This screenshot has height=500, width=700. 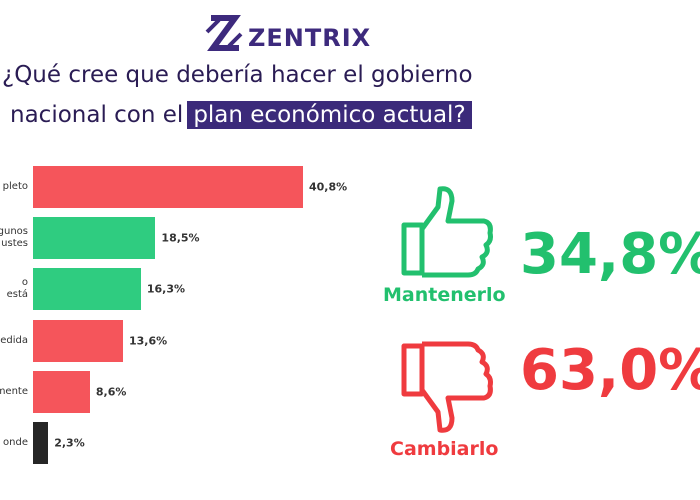 What do you see at coordinates (237, 75) in the screenshot?
I see `title-line: ¿Qué cree que debería hacer el gobierno` at bounding box center [237, 75].